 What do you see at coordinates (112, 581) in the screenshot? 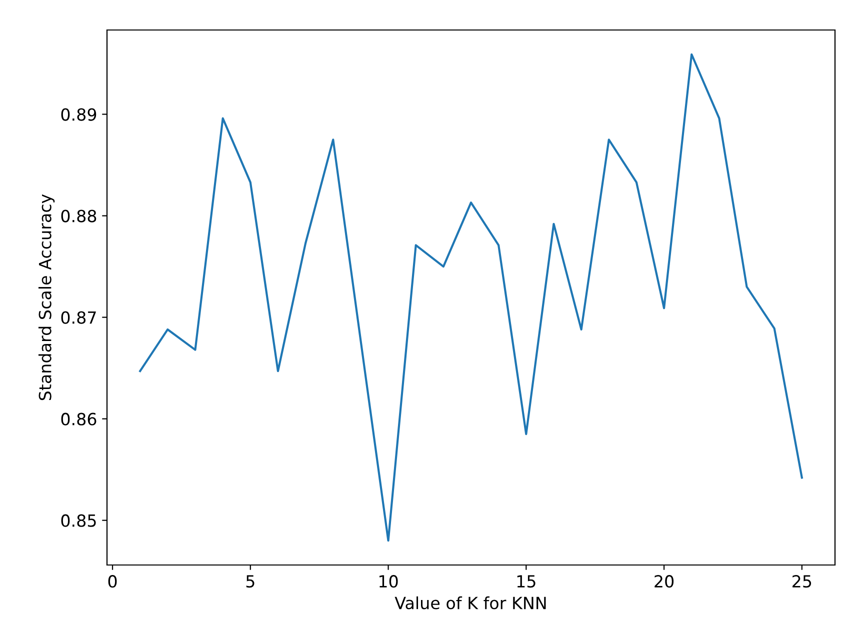
I see `x-tick-label: 0` at bounding box center [112, 581].